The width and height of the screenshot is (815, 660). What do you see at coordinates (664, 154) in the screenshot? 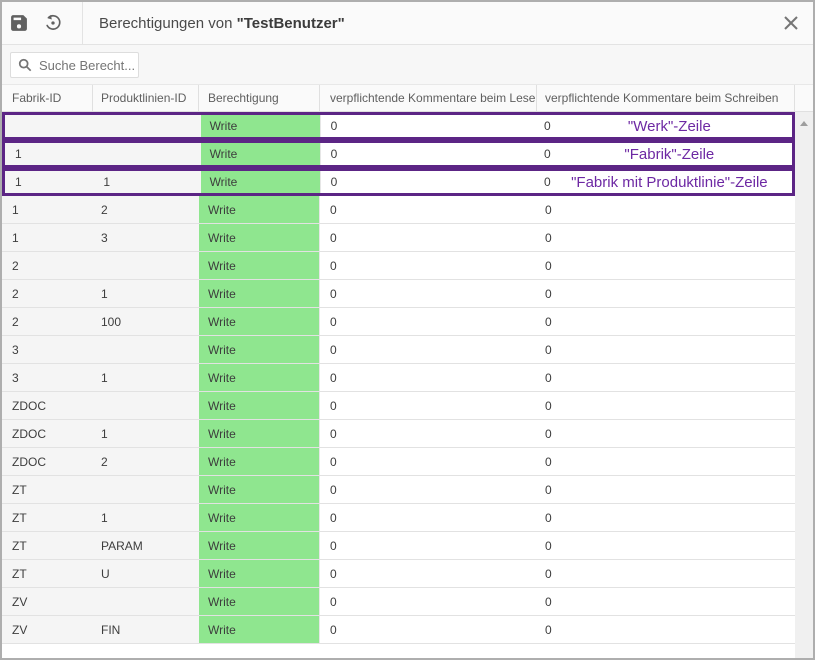
I see `cell-kommentare-schreiben: 0 "Fabrik"-Zeile` at bounding box center [664, 154].